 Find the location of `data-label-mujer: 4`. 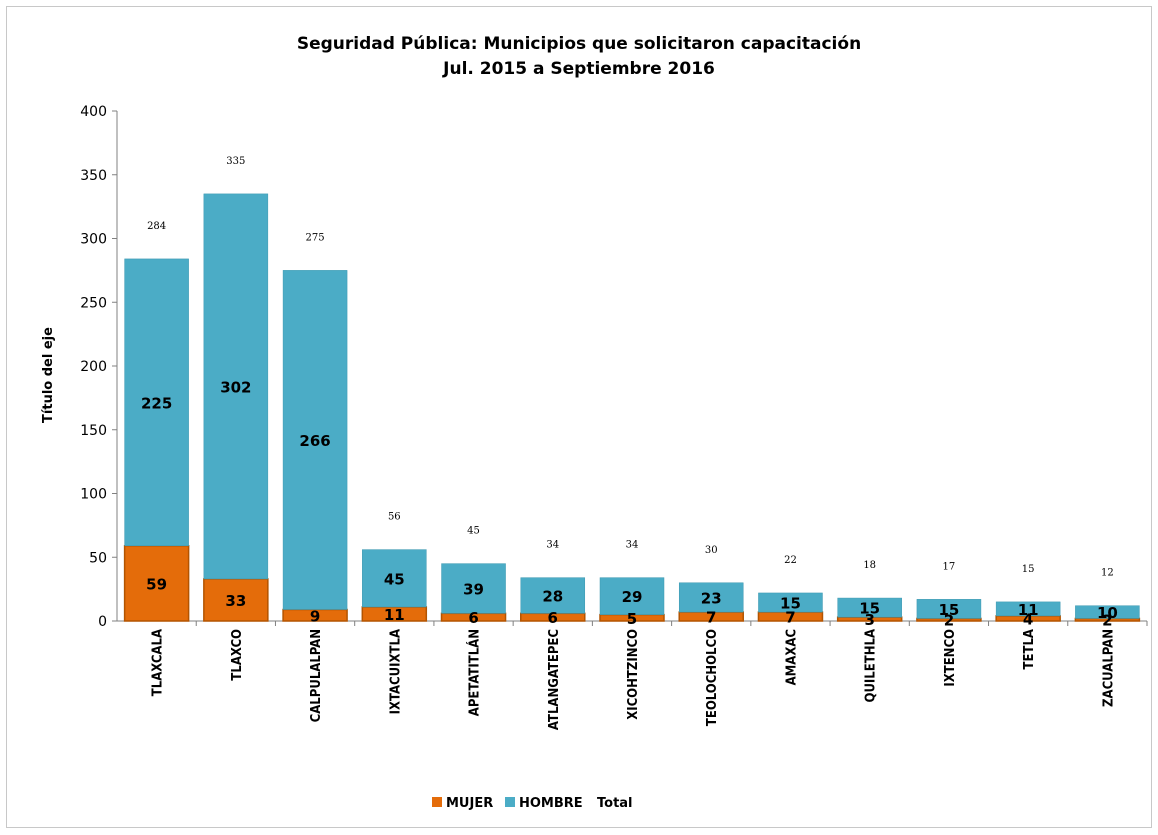

data-label-mujer: 4 is located at coordinates (1028, 619).